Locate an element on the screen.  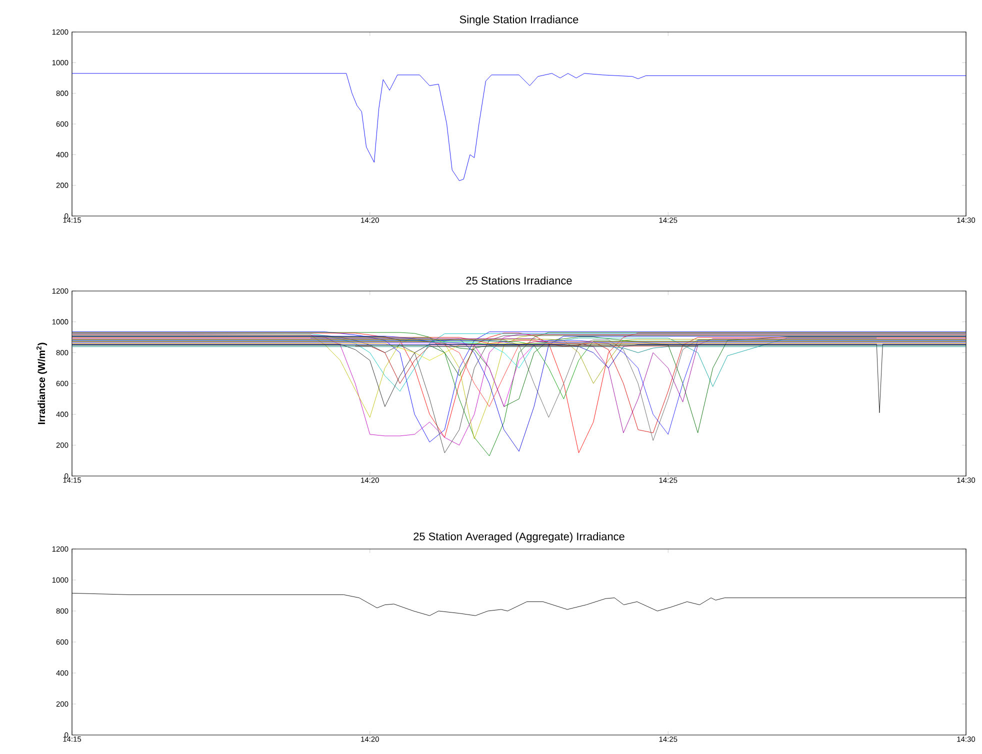
chart-title: 25 Station Averaged (Aggregate) Irradiance is located at coordinates (519, 537).